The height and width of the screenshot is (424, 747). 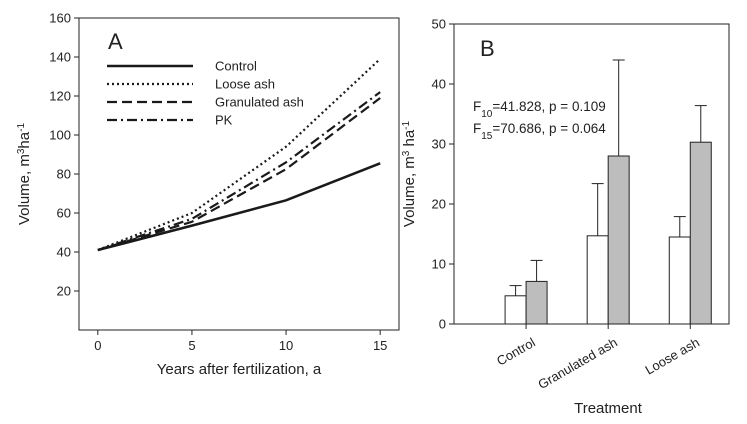 What do you see at coordinates (442, 324) in the screenshot?
I see `panel-b-y-tick-label: 0` at bounding box center [442, 324].